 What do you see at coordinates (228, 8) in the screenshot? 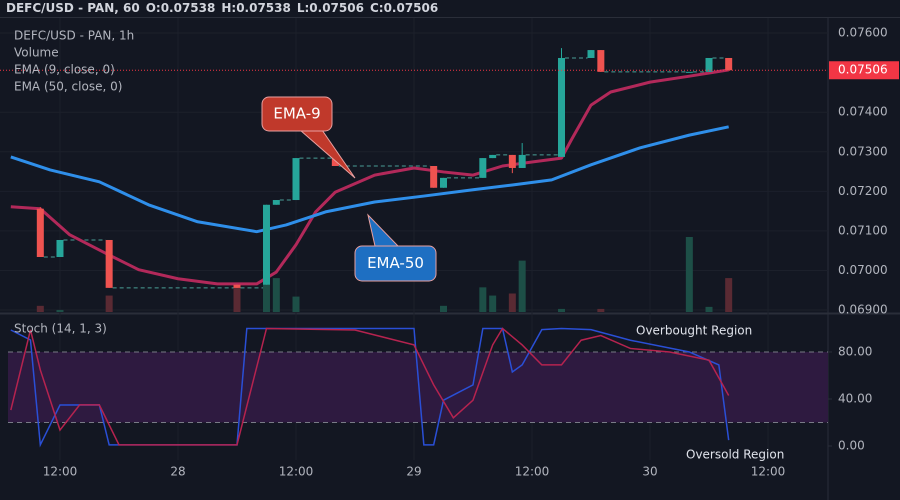
I see `header-field: H:` at bounding box center [228, 8].